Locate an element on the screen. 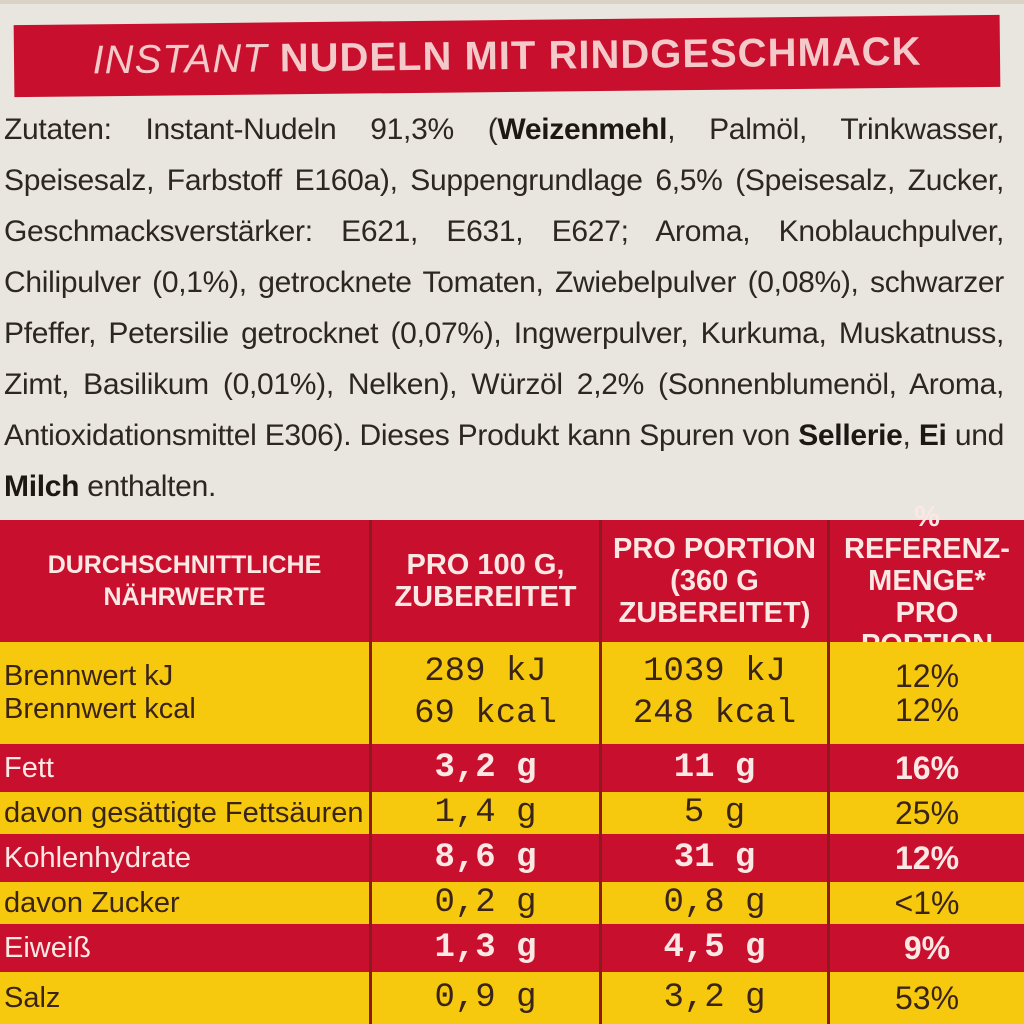 The image size is (1024, 1024). row-fat-per100: 3,2 g is located at coordinates (487, 768).